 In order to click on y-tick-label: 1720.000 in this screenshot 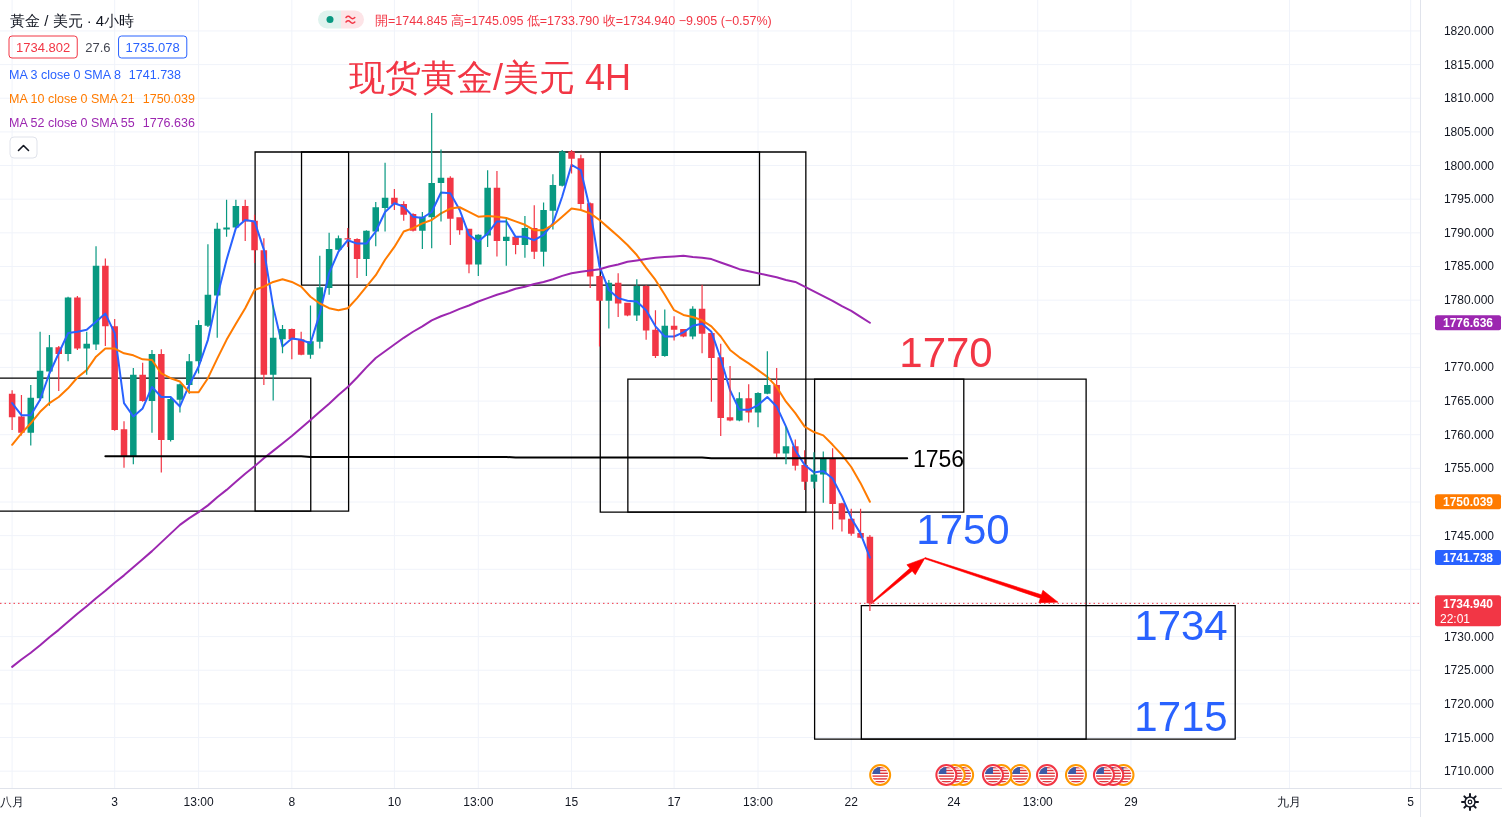, I will do `click(1469, 703)`.